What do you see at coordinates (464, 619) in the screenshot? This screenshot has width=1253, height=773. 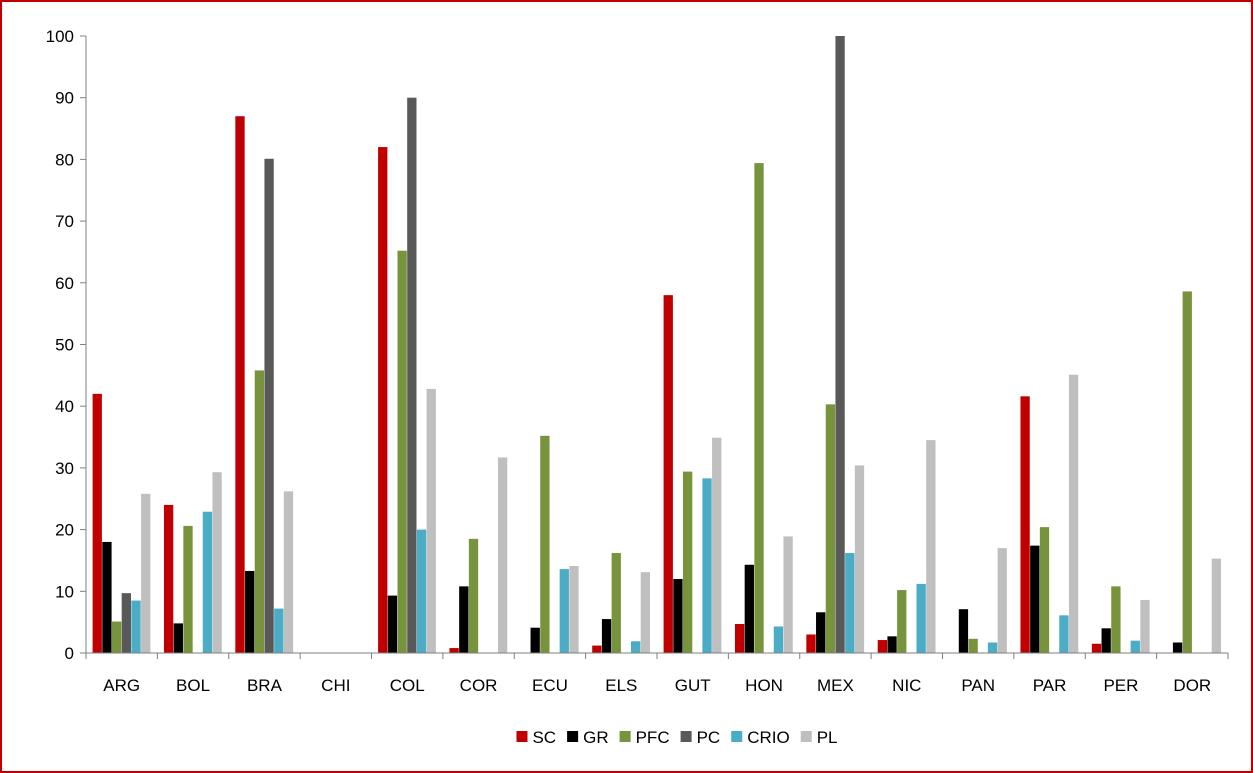 I see `bar-gr-cor` at bounding box center [464, 619].